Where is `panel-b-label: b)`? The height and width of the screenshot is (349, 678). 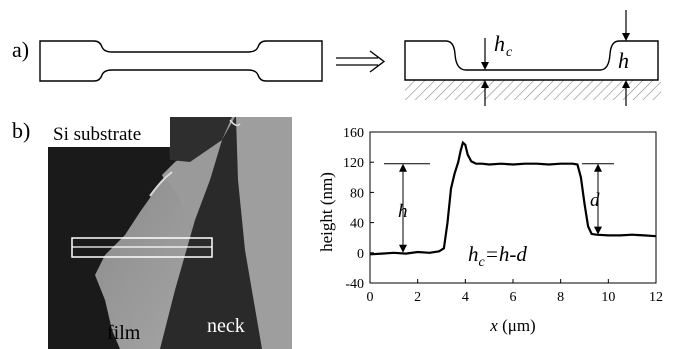 panel-b-label: b) is located at coordinates (21, 130).